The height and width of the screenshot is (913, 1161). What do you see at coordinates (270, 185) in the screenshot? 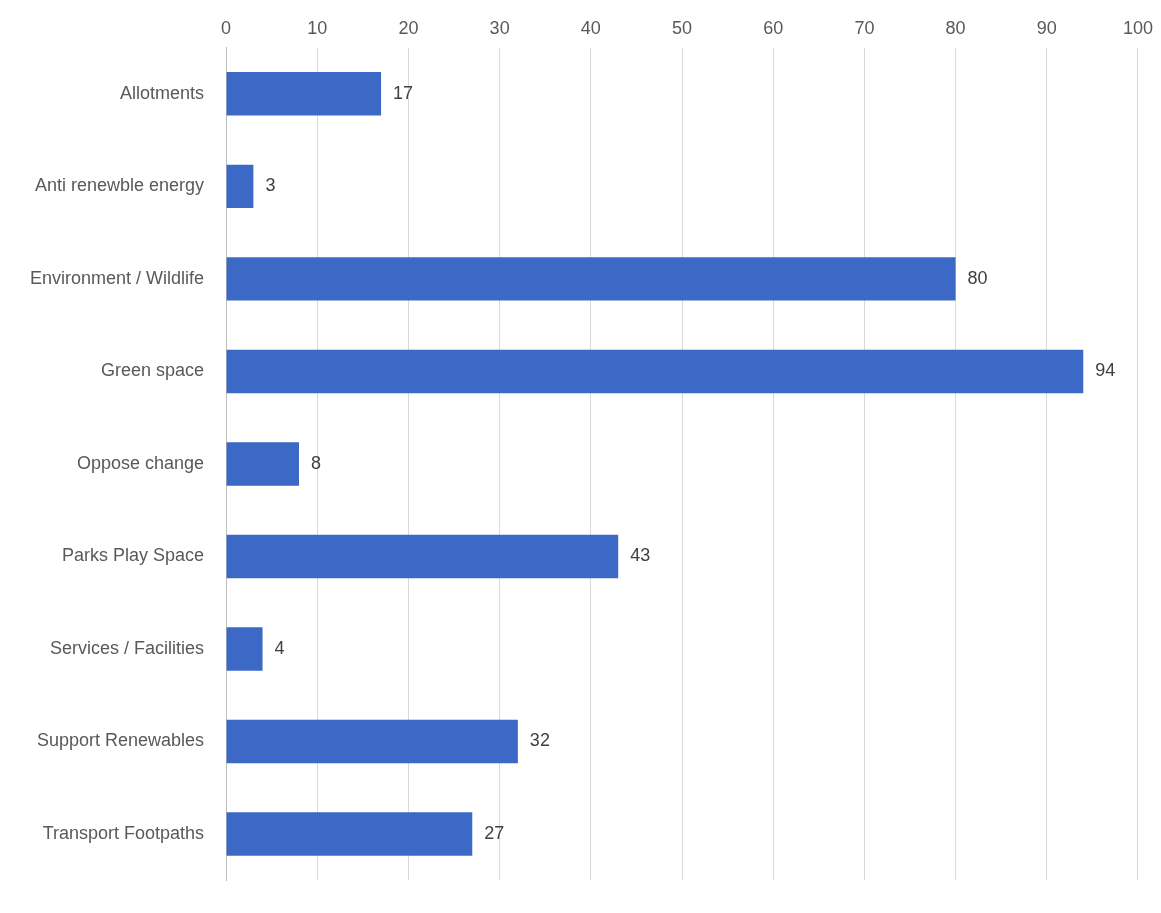
I see `data-label: 3` at bounding box center [270, 185].